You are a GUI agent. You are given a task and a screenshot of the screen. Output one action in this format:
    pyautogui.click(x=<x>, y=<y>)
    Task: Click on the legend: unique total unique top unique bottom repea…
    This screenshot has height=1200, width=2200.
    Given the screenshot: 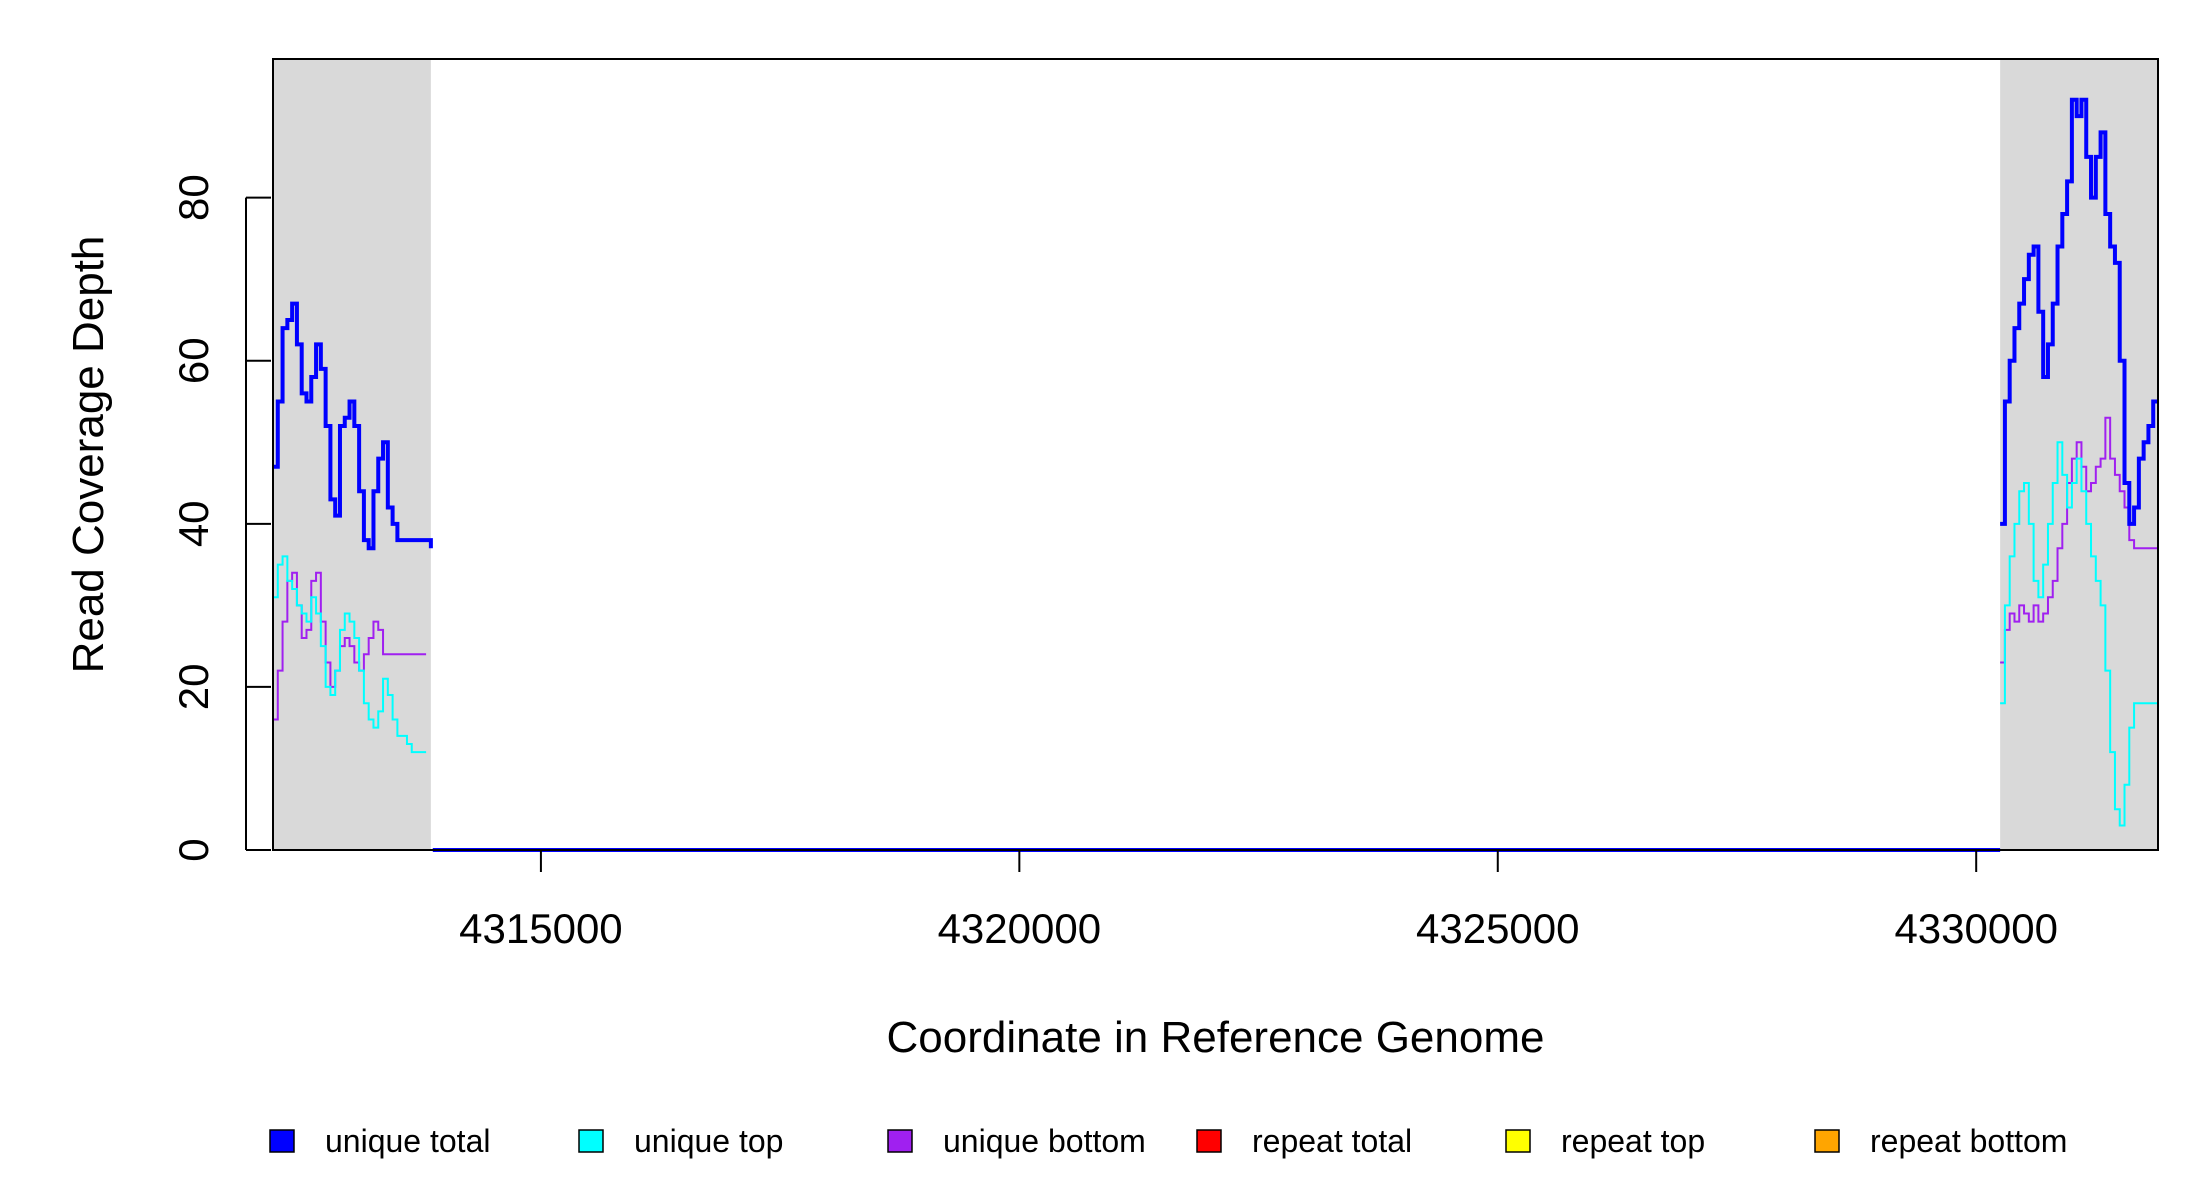 What is the action you would take?
    pyautogui.click(x=1168, y=1141)
    